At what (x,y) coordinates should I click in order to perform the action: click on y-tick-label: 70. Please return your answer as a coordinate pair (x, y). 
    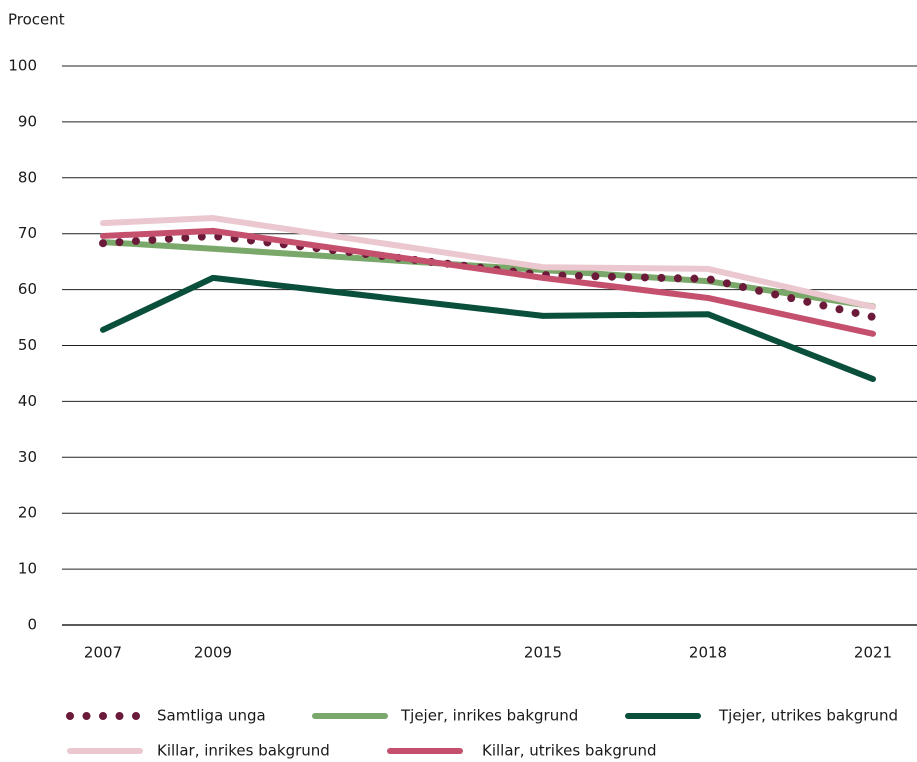
    Looking at the image, I should click on (27, 233).